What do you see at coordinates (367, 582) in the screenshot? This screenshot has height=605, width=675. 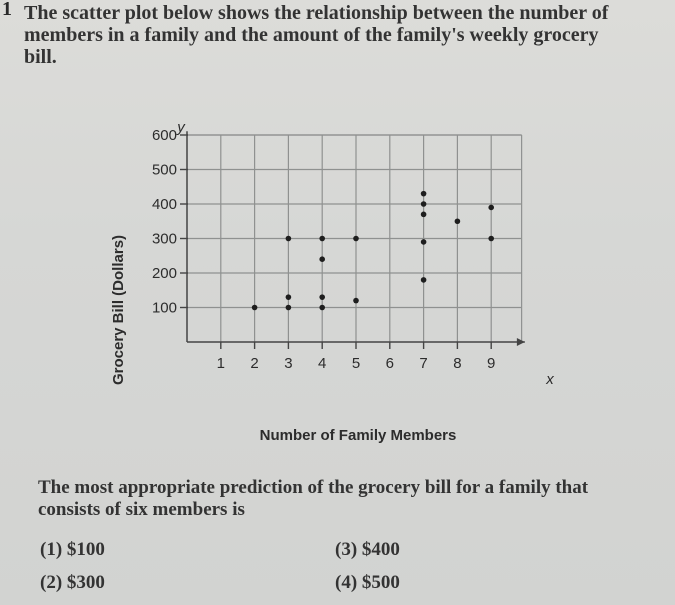 I see `choice-4: (4) $500` at bounding box center [367, 582].